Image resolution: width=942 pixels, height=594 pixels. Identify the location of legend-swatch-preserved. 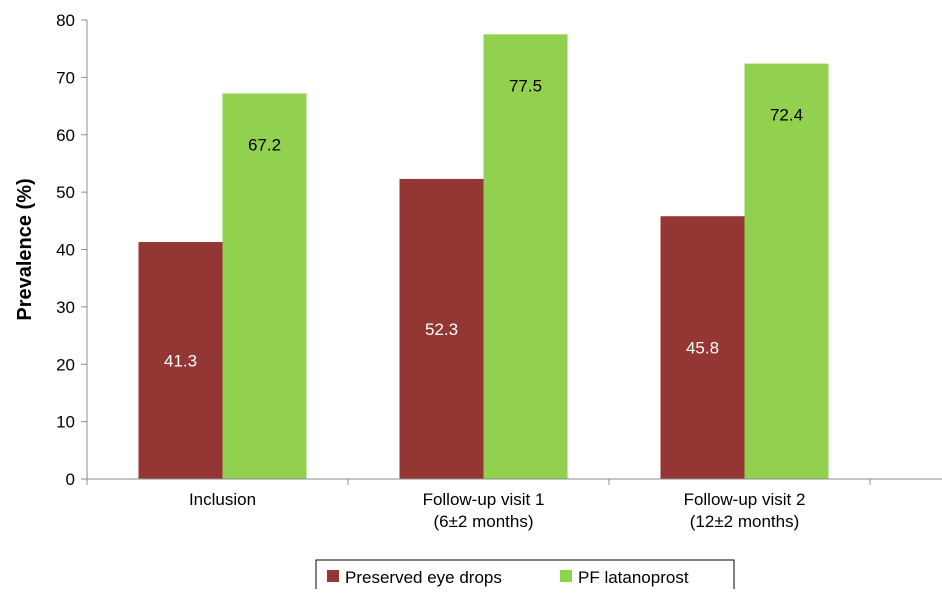
(333, 576).